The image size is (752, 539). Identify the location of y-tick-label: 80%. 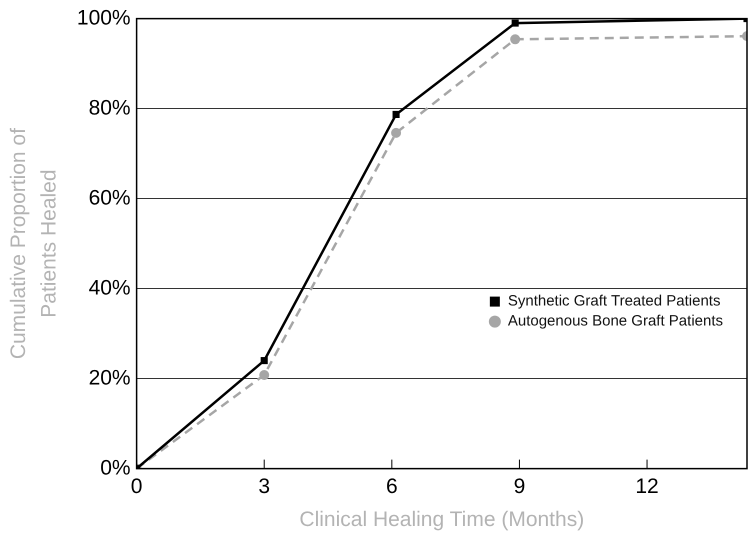
(109, 108).